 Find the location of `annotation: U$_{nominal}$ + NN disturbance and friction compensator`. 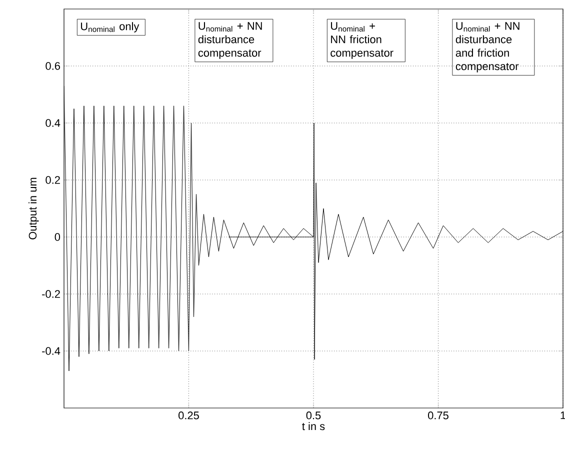

annotation: U$_{nominal}$ + NN disturbance and friction compensator is located at coordinates (488, 47).